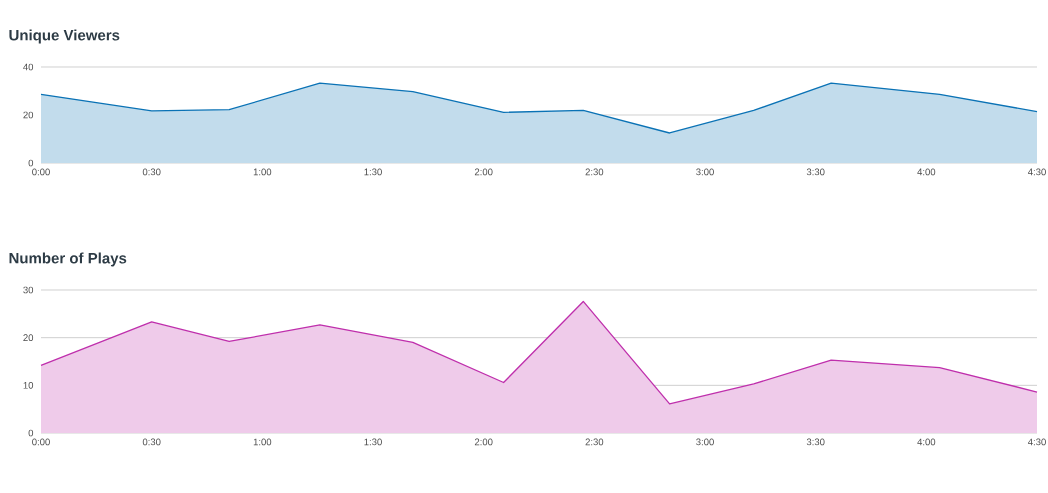 Image resolution: width=1048 pixels, height=493 pixels. I want to click on chart-title: Number of Plays, so click(68, 259).